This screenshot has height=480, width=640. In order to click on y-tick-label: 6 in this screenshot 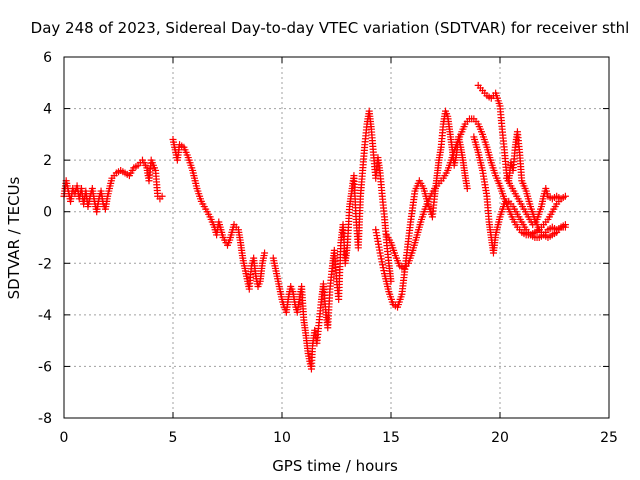, I will do `click(47, 58)`.